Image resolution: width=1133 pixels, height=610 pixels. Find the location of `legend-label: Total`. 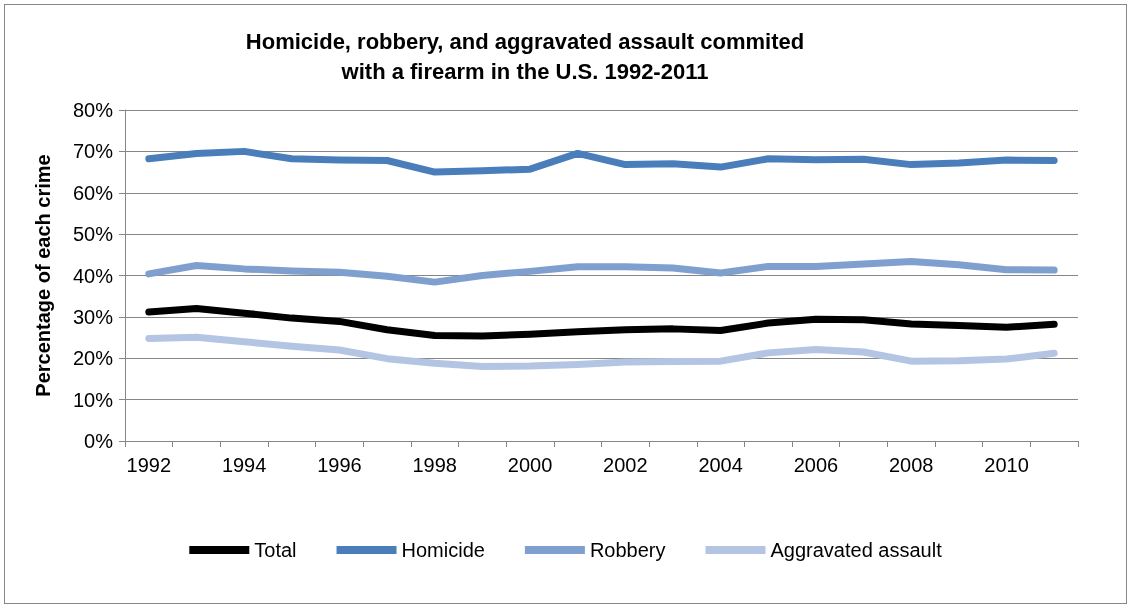

legend-label: Total is located at coordinates (275, 550).